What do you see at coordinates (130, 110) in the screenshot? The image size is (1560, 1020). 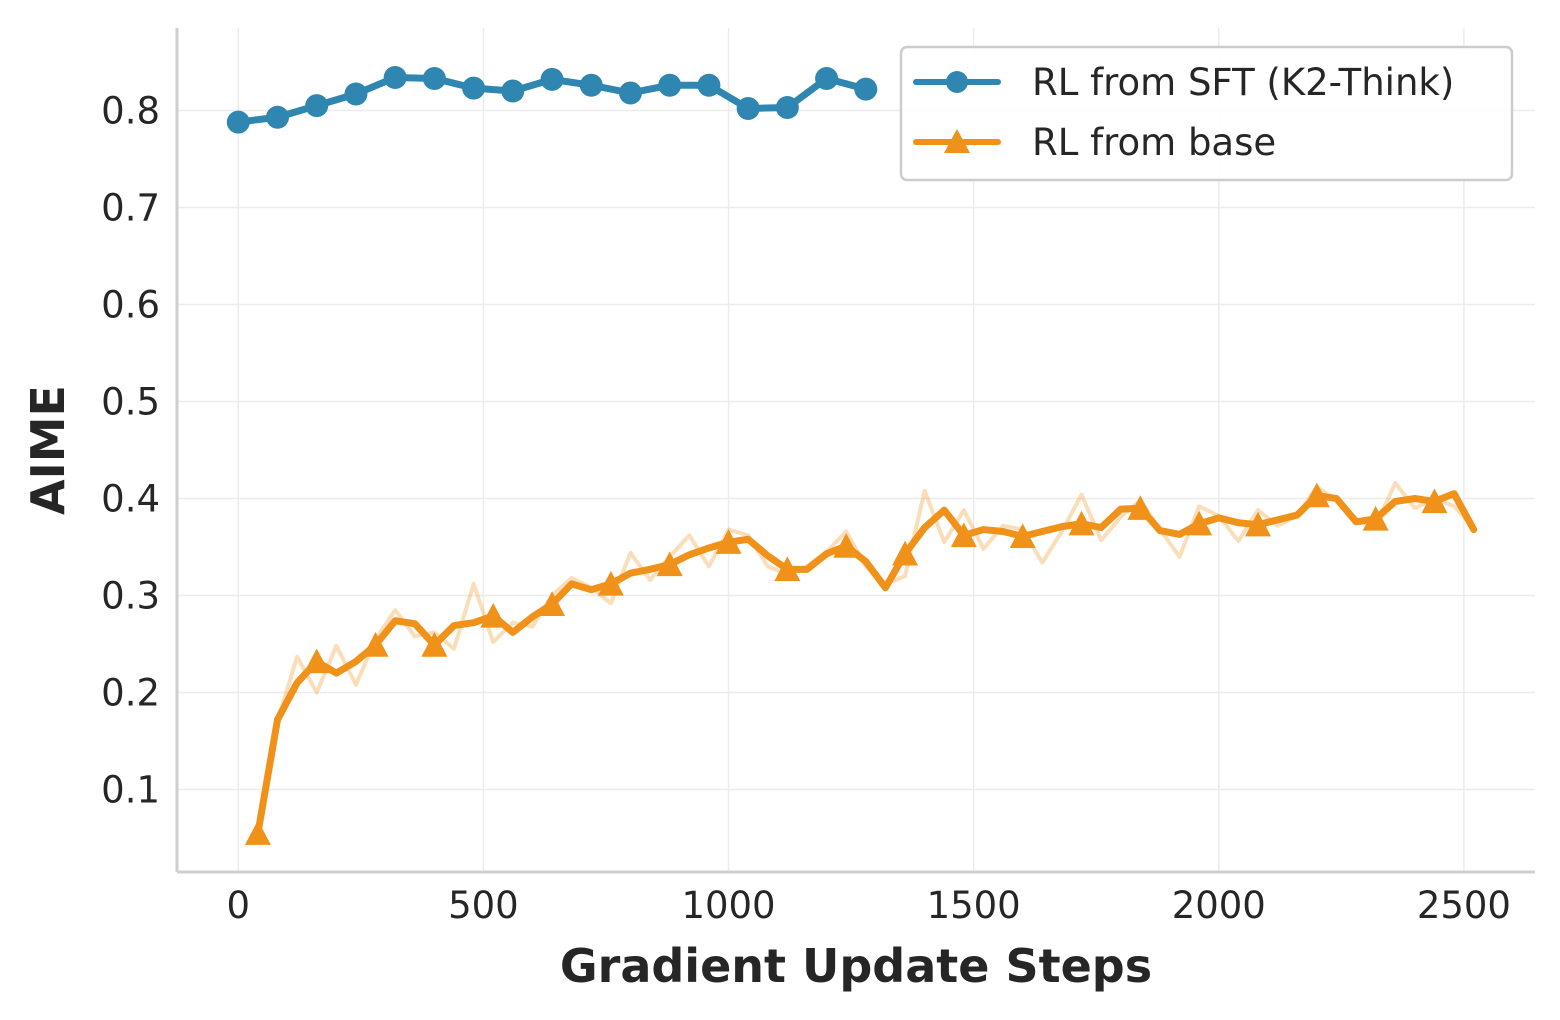 I see `y-tick-label: 0.8` at bounding box center [130, 110].